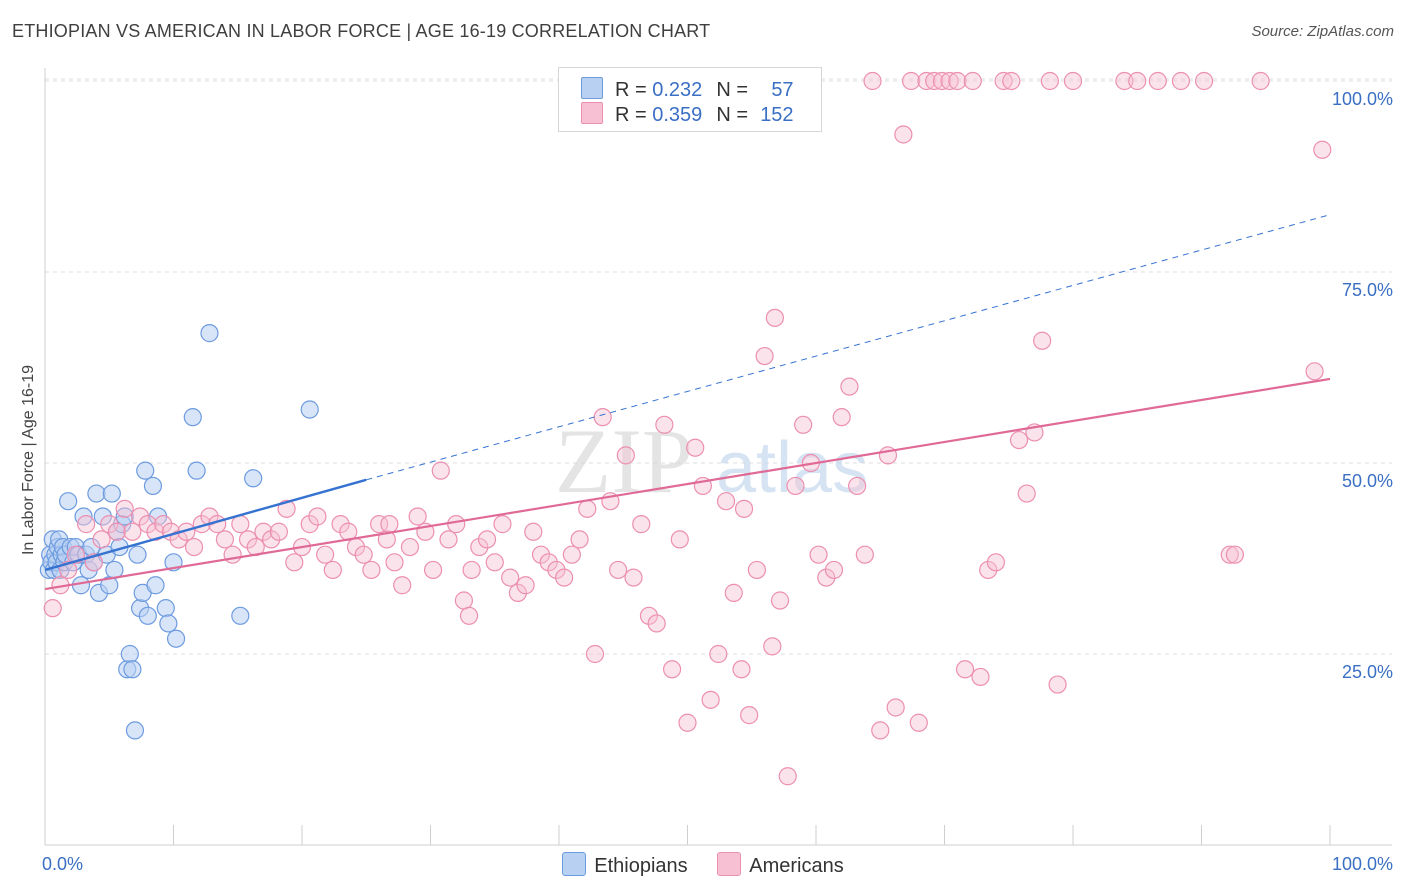 Image resolution: width=1406 pixels, height=892 pixels. I want to click on ethiopians-r-value: 0.232, so click(677, 90).